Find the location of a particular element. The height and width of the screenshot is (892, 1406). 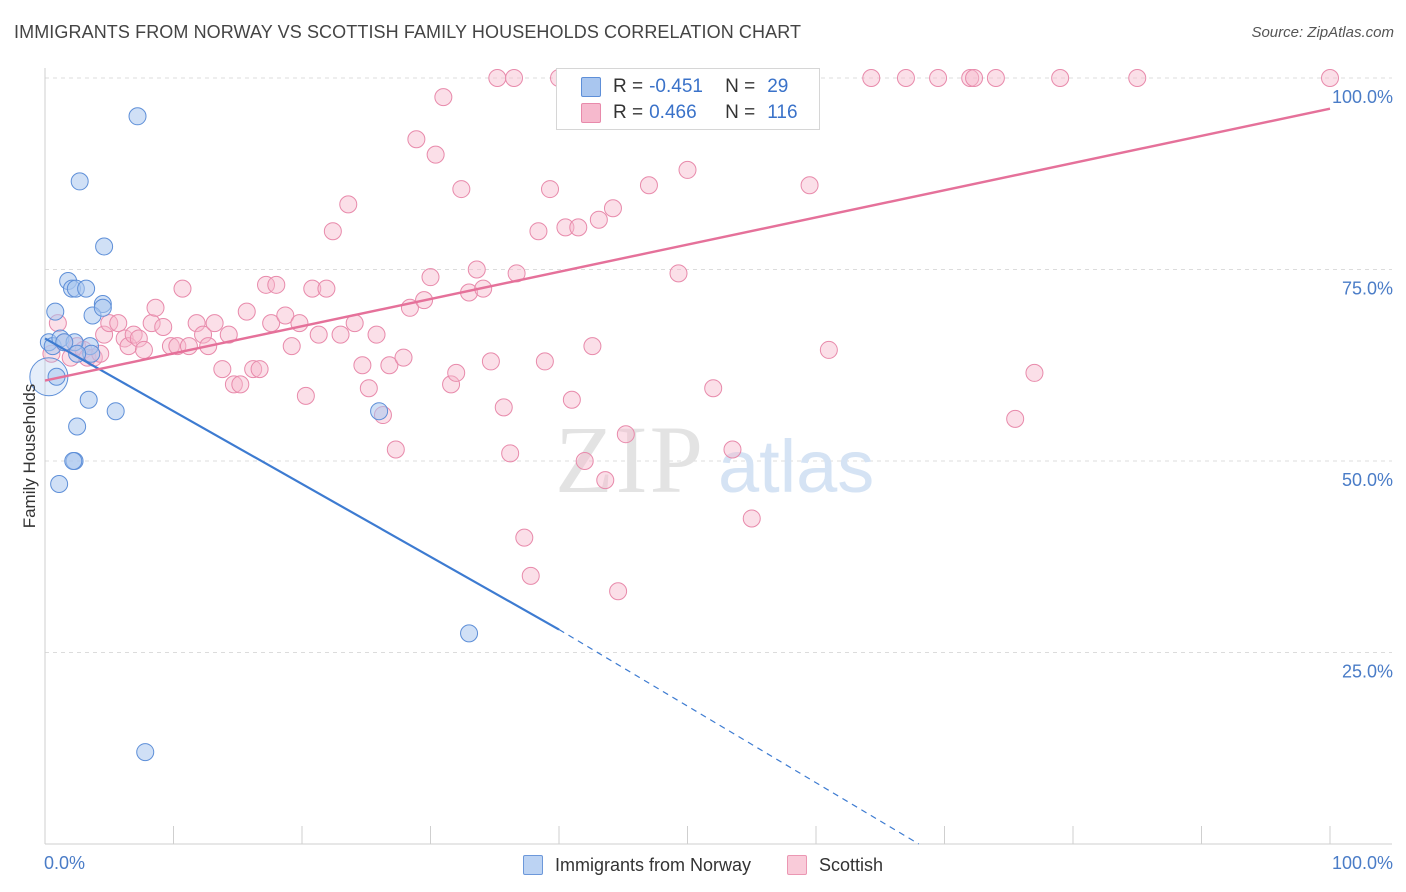

y-axis-label: Family Households is located at coordinates (29, 456).